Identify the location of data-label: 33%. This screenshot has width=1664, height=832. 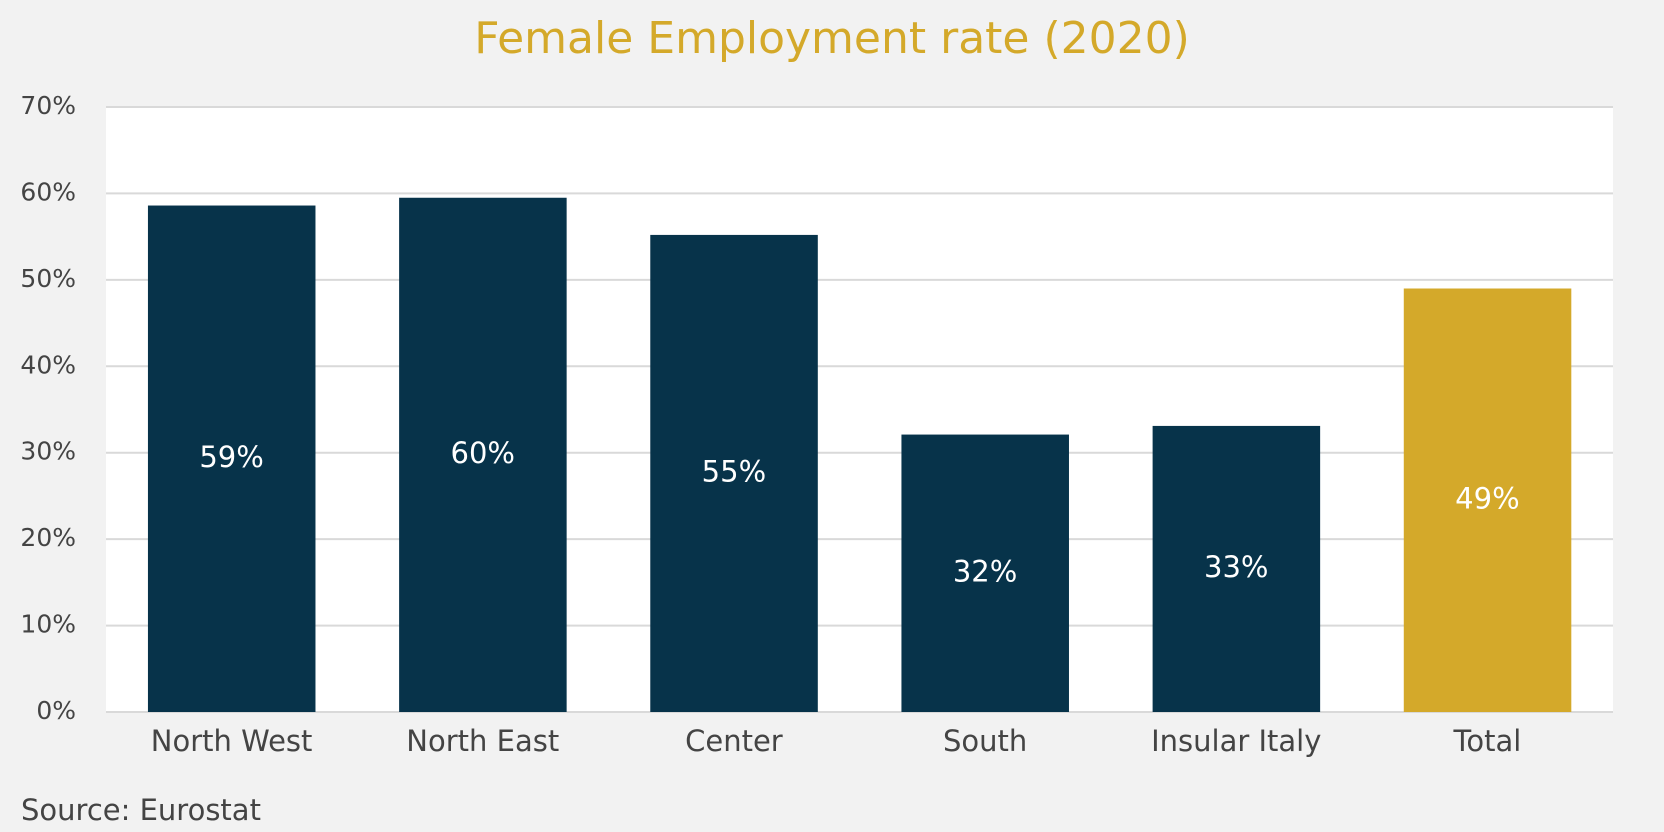
(1236, 567).